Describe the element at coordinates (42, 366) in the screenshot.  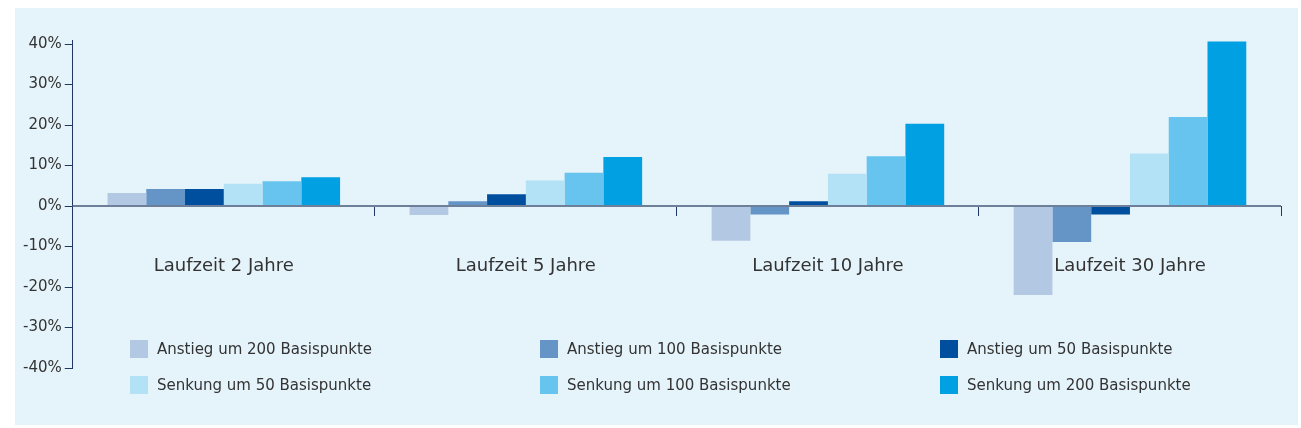
I see `y-tick-label: -40%` at that location.